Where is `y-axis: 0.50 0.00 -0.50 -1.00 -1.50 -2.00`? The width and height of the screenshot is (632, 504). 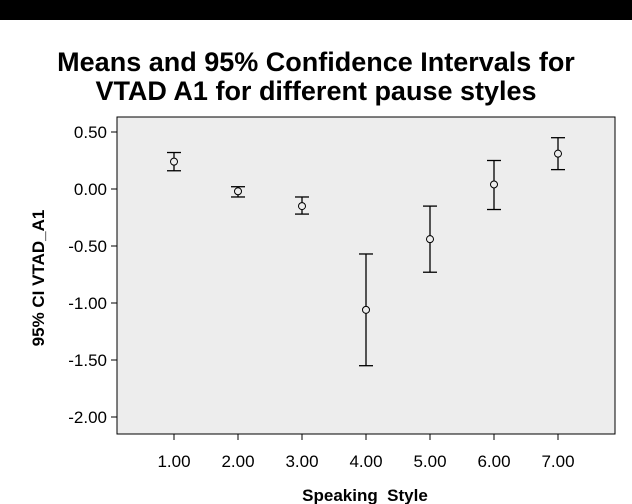
y-axis: 0.50 0.00 -0.50 -1.00 -1.50 -2.00 is located at coordinates (92, 275).